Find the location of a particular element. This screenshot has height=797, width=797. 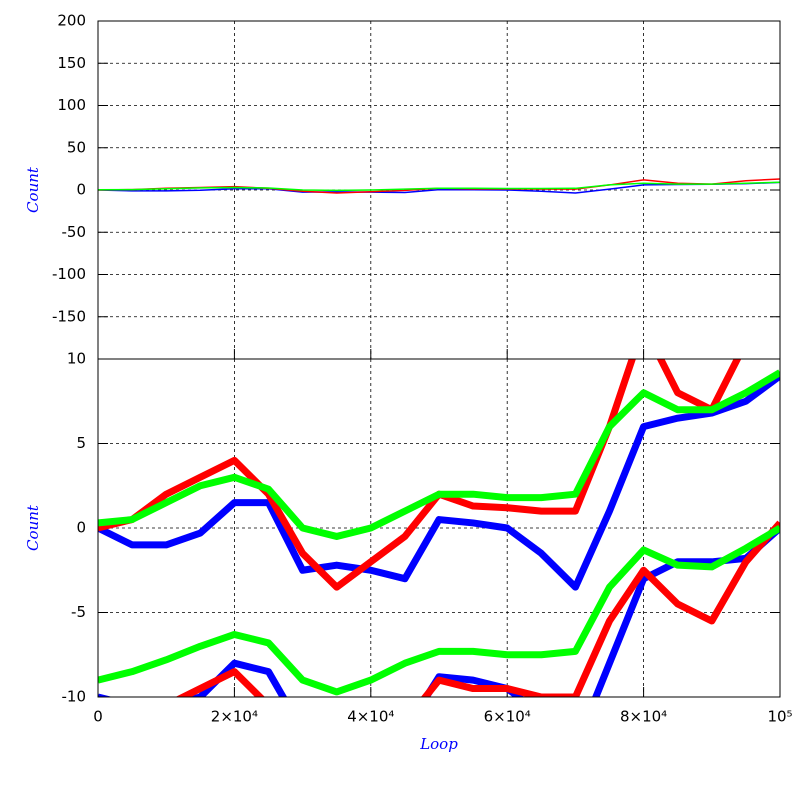

y-tick-label: 50 is located at coordinates (76, 147).